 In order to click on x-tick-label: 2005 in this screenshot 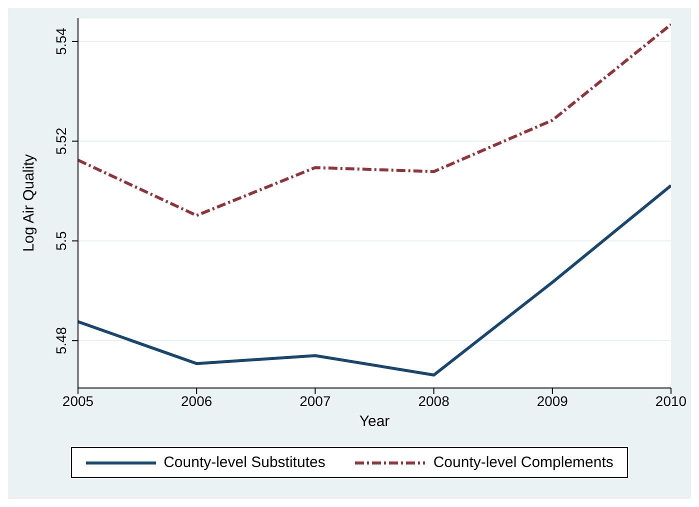, I will do `click(78, 400)`.